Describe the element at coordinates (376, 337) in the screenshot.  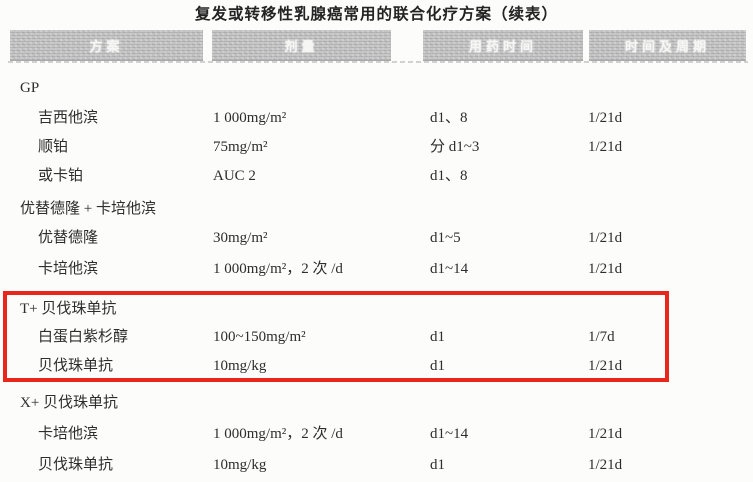
I see `table-row: 白蛋白紫杉醇 100~150mg/m² d1 1/7d` at that location.